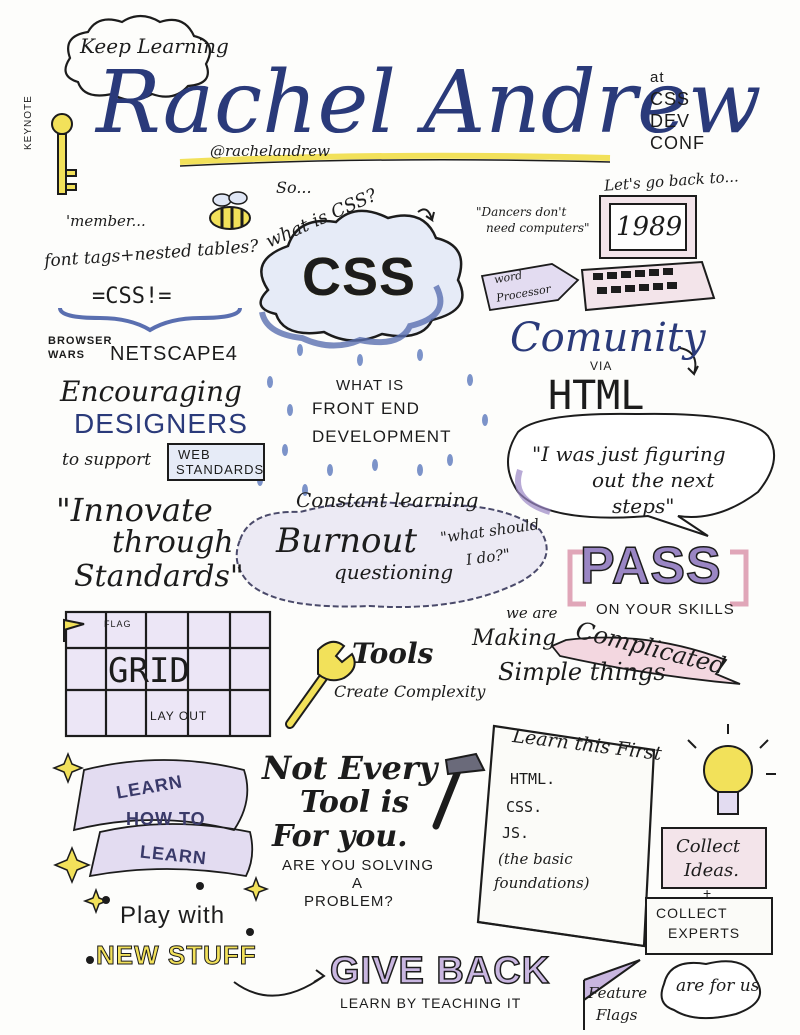 The height and width of the screenshot is (1035, 800). I want to click on arrow-what-is-css, so click(426, 215).